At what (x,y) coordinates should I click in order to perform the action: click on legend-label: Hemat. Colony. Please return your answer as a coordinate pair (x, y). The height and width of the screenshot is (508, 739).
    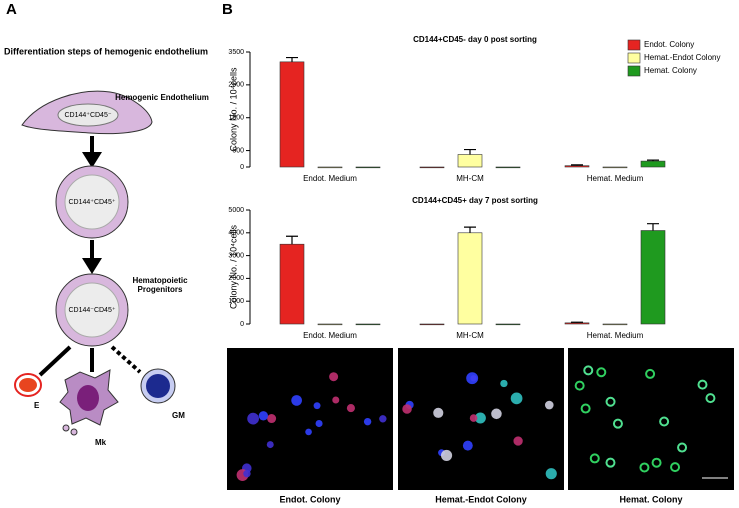
    Looking at the image, I should click on (670, 70).